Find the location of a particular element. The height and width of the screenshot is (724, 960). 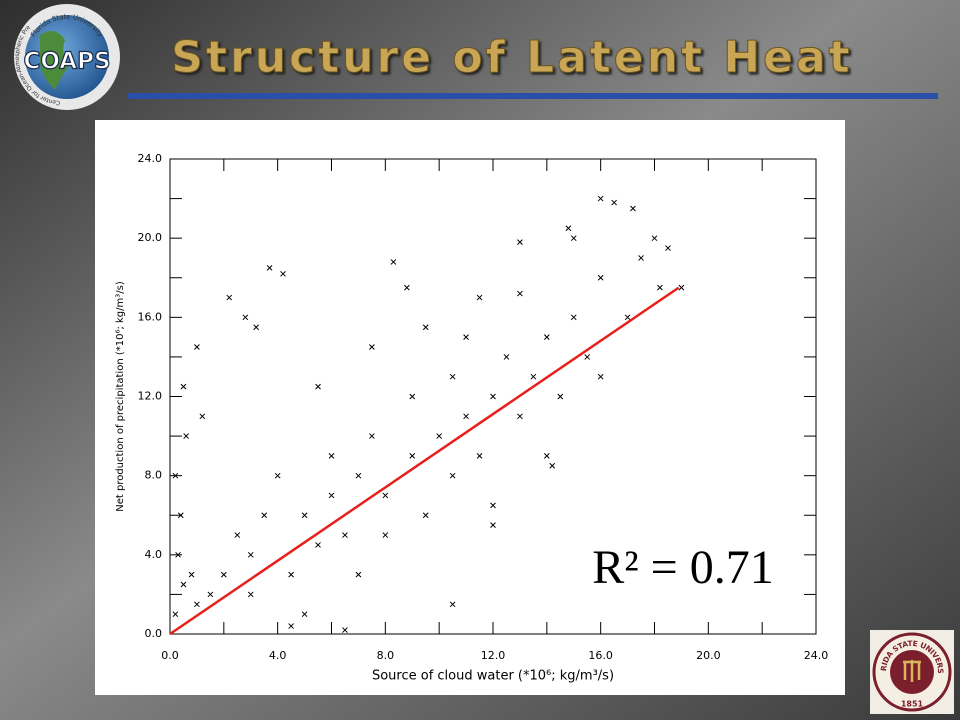

seal-year: 1851 is located at coordinates (912, 704).